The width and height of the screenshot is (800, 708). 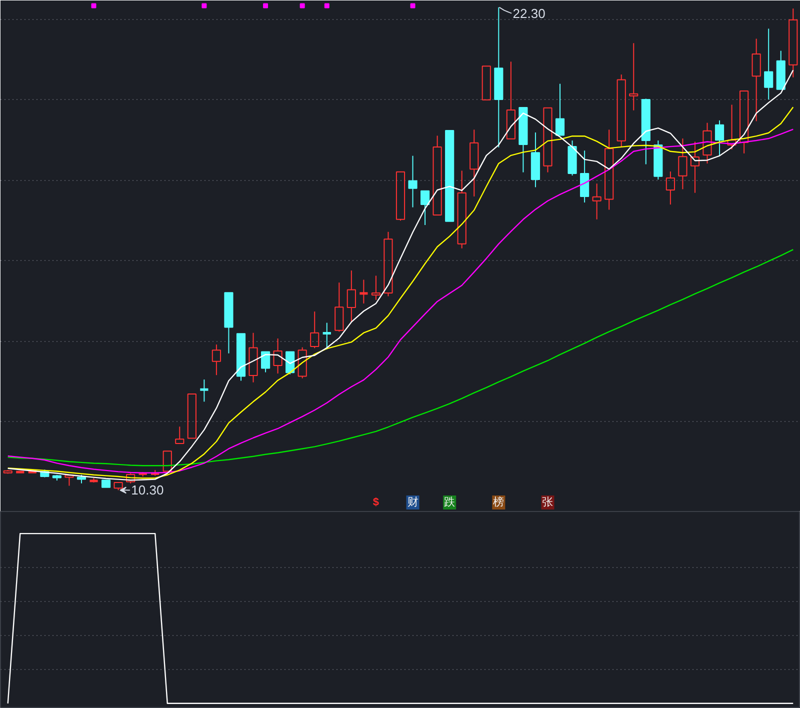 I want to click on annotation: 跌, so click(x=450, y=502).